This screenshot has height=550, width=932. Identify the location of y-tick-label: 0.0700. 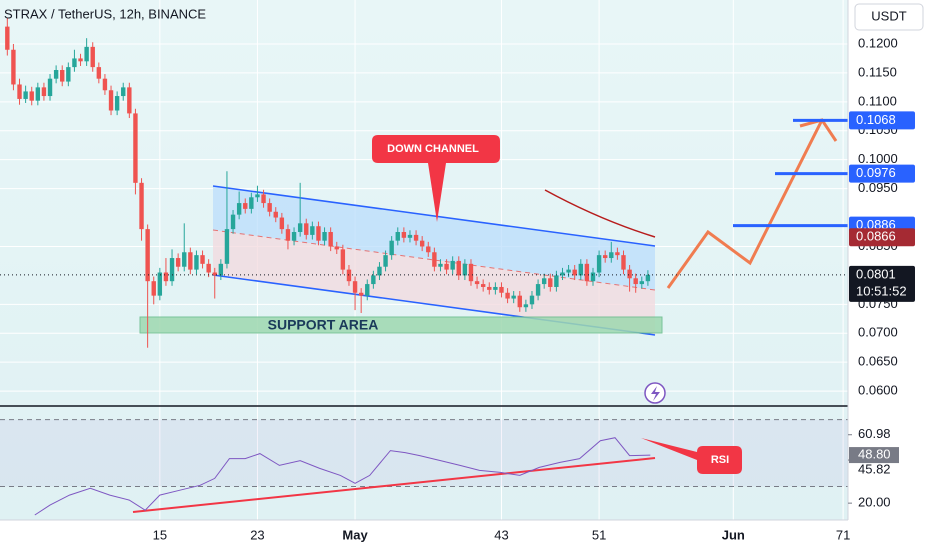
(878, 332).